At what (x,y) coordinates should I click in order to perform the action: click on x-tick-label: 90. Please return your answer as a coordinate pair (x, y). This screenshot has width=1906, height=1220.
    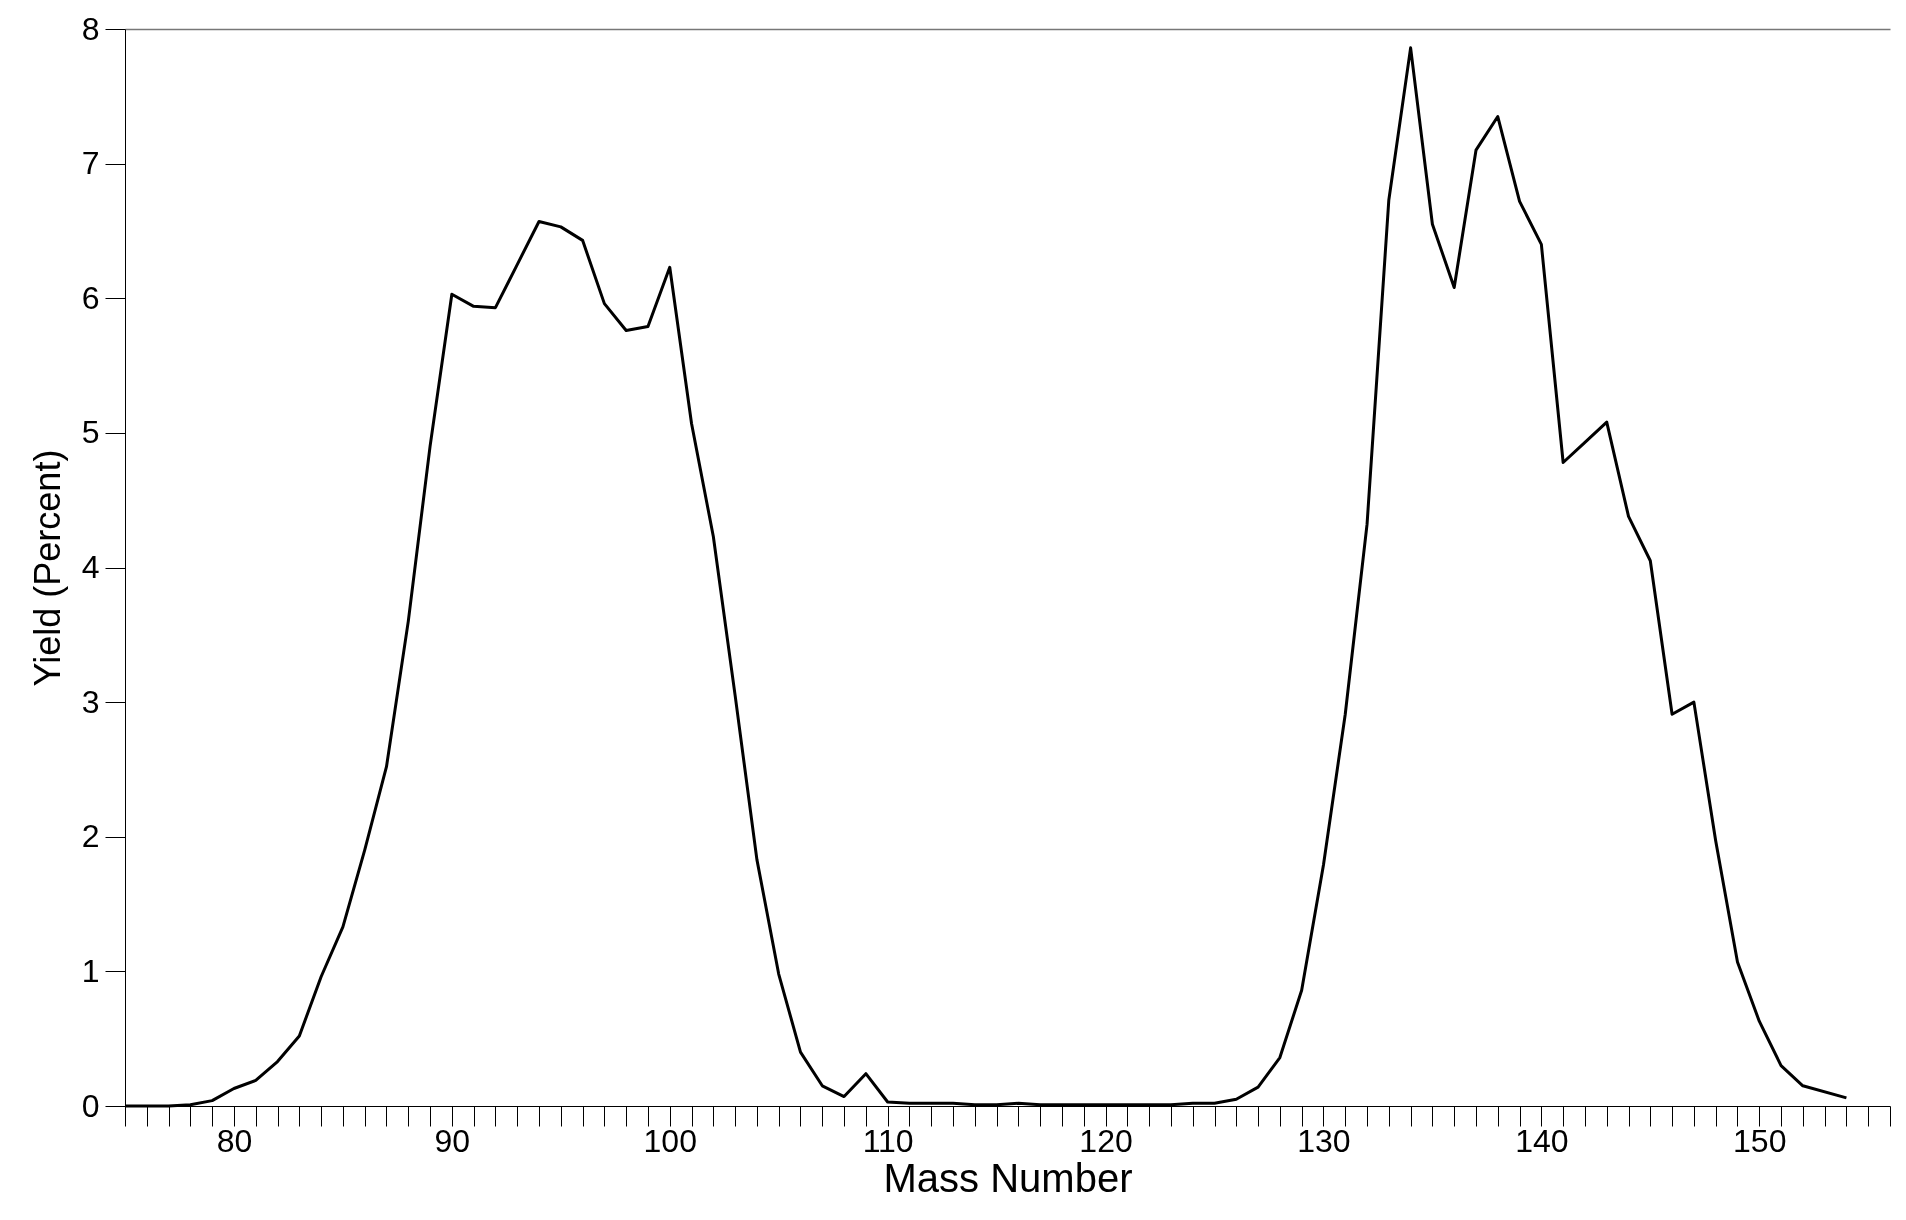
    Looking at the image, I should click on (452, 1140).